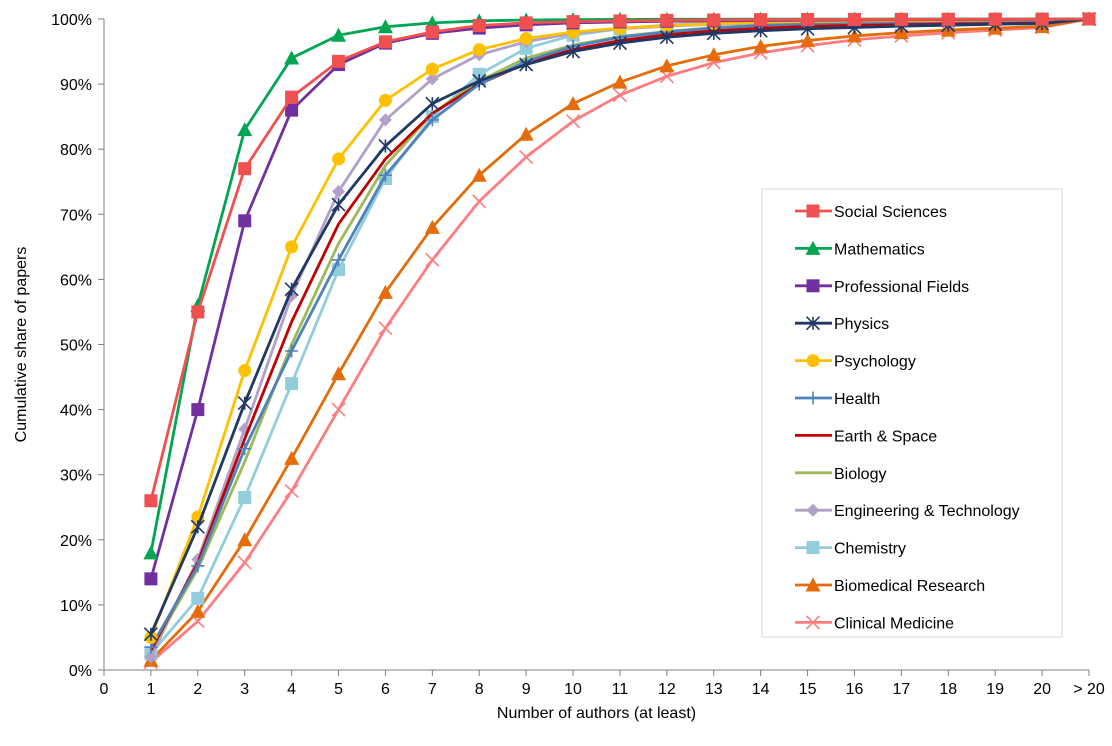  I want to click on x-tick-label: 20, so click(1042, 689).